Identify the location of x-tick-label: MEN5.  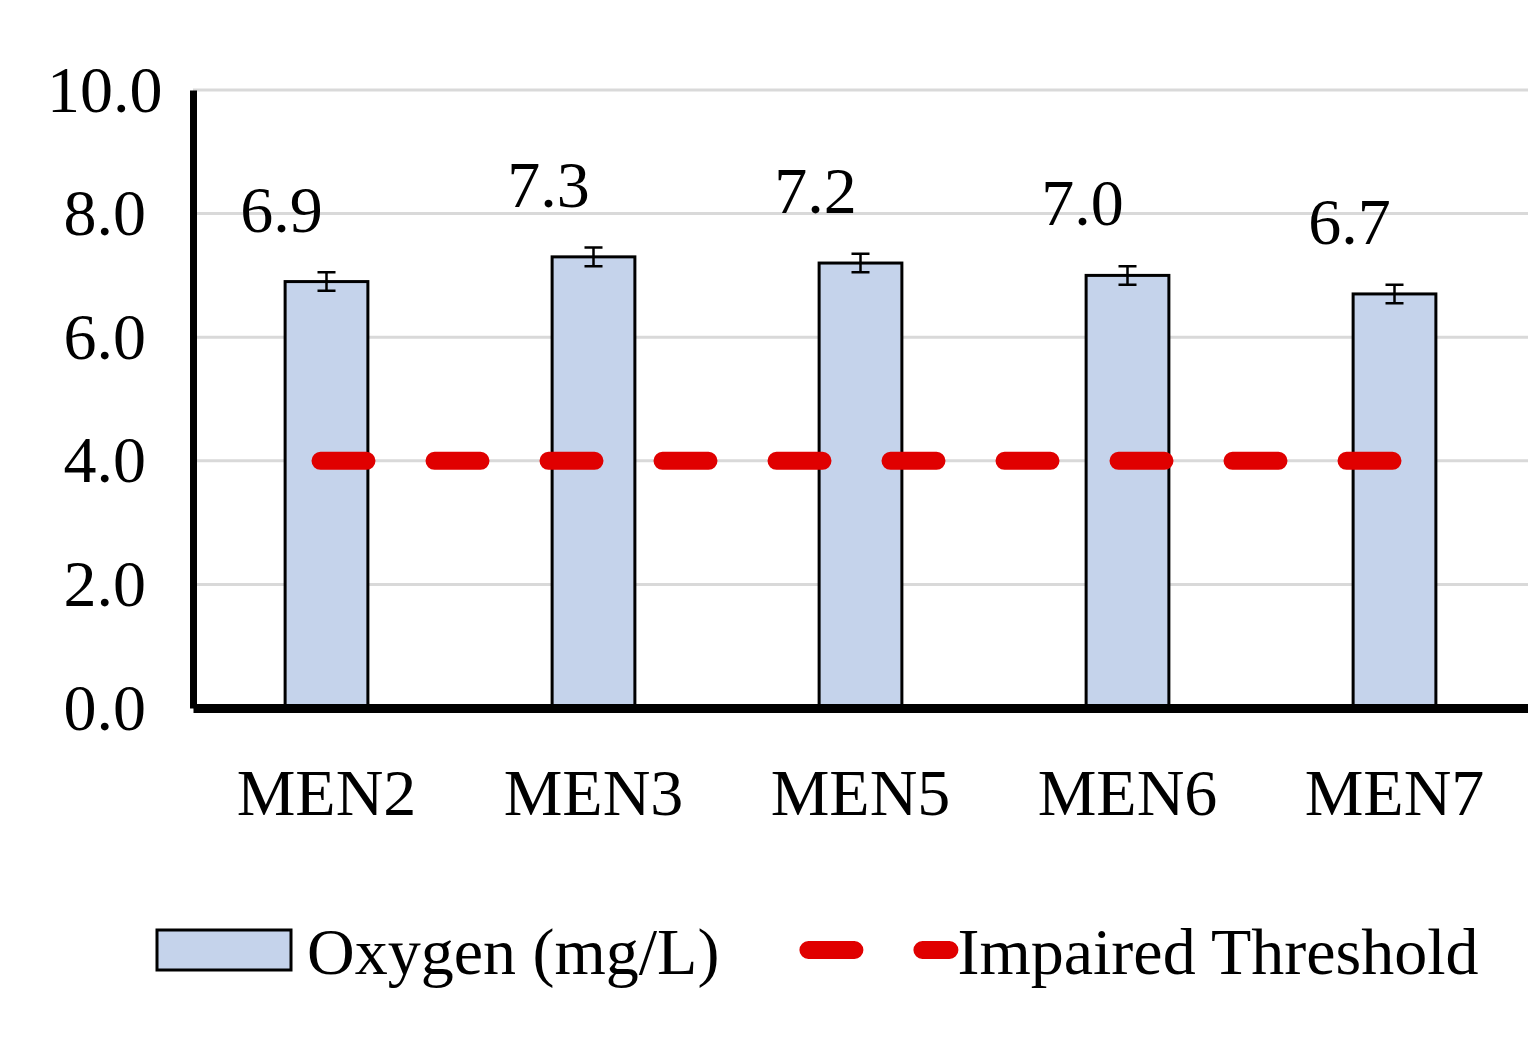
(860, 792).